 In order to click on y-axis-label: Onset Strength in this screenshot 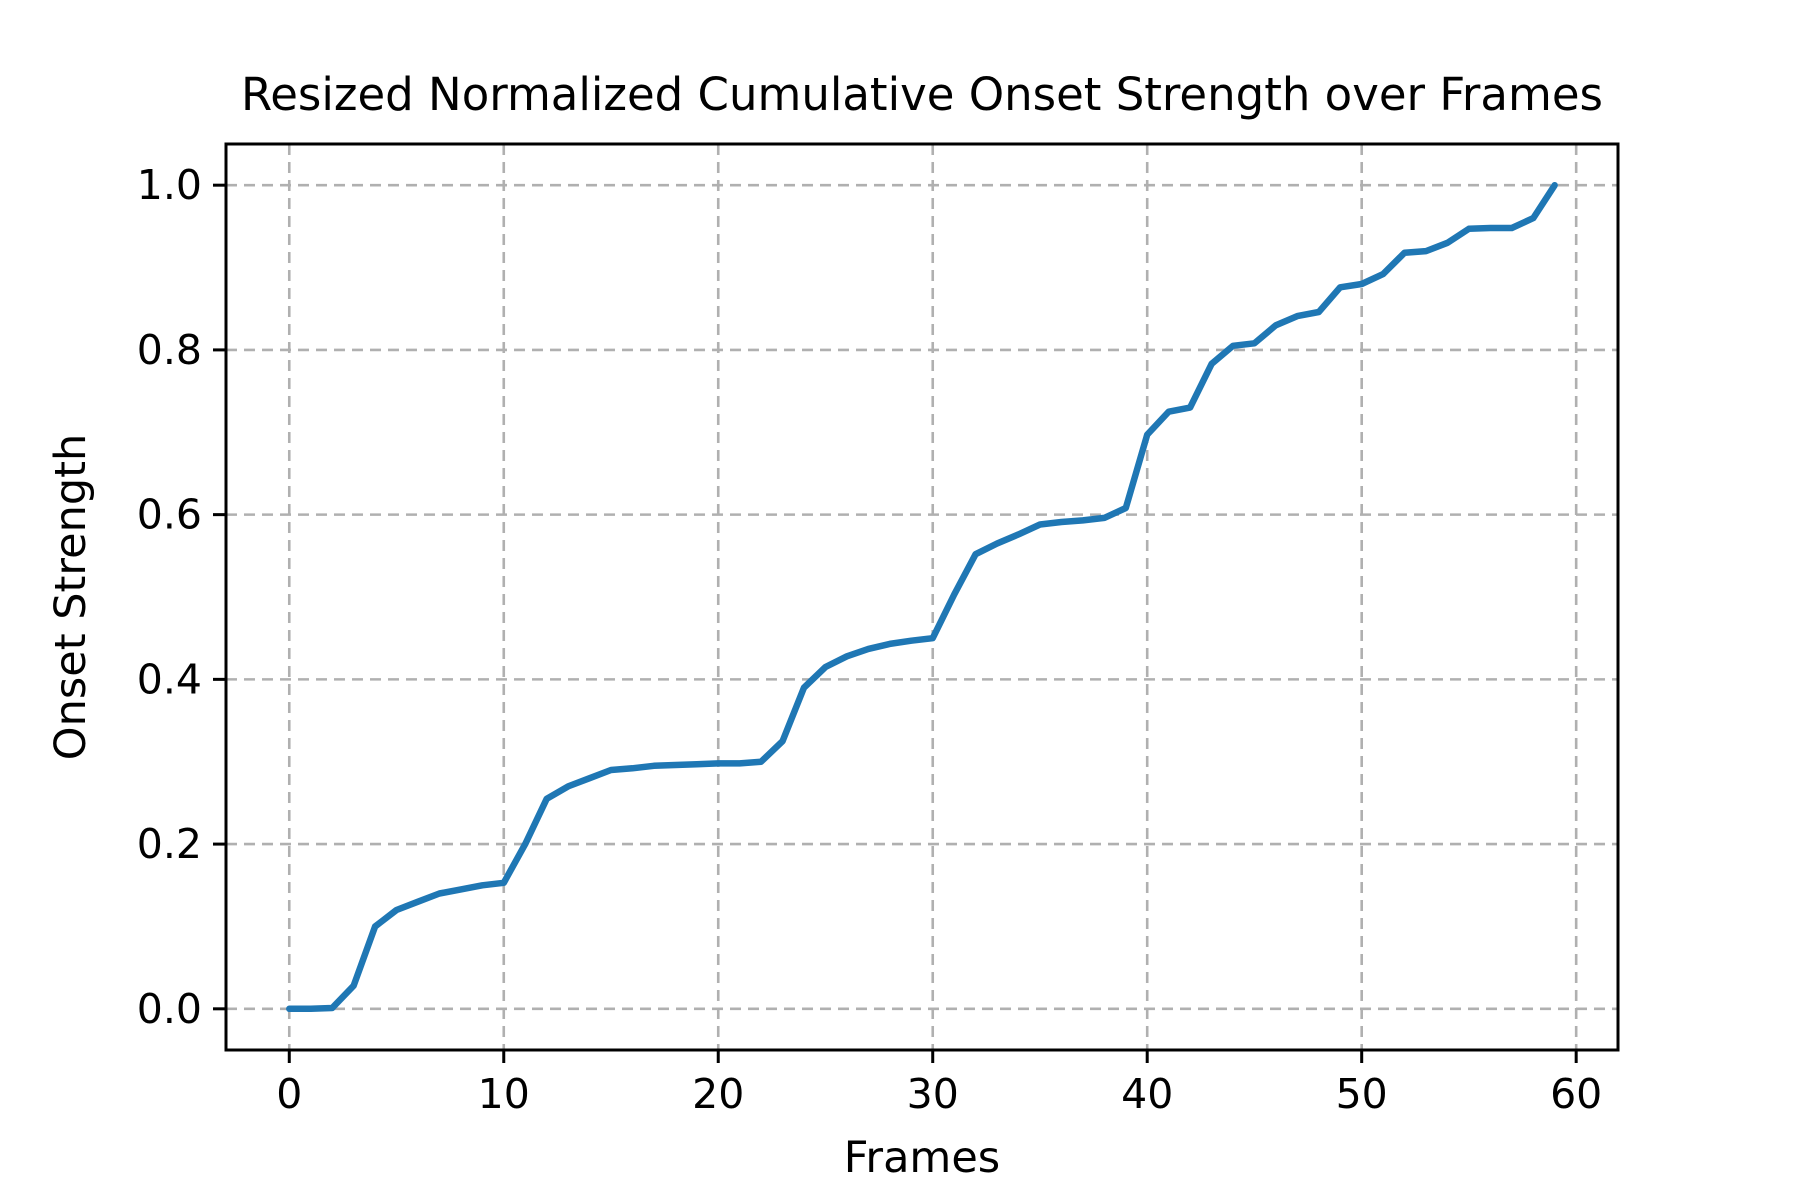, I will do `click(71, 597)`.